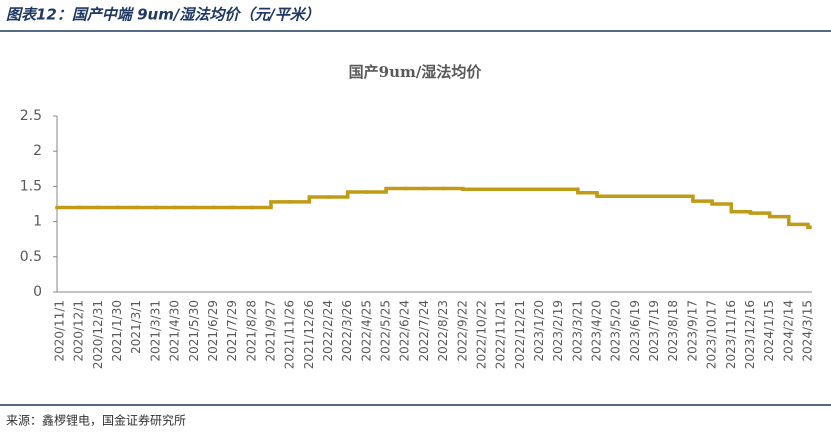  I want to click on x-tick-label: 2022/4/25, so click(366, 331).